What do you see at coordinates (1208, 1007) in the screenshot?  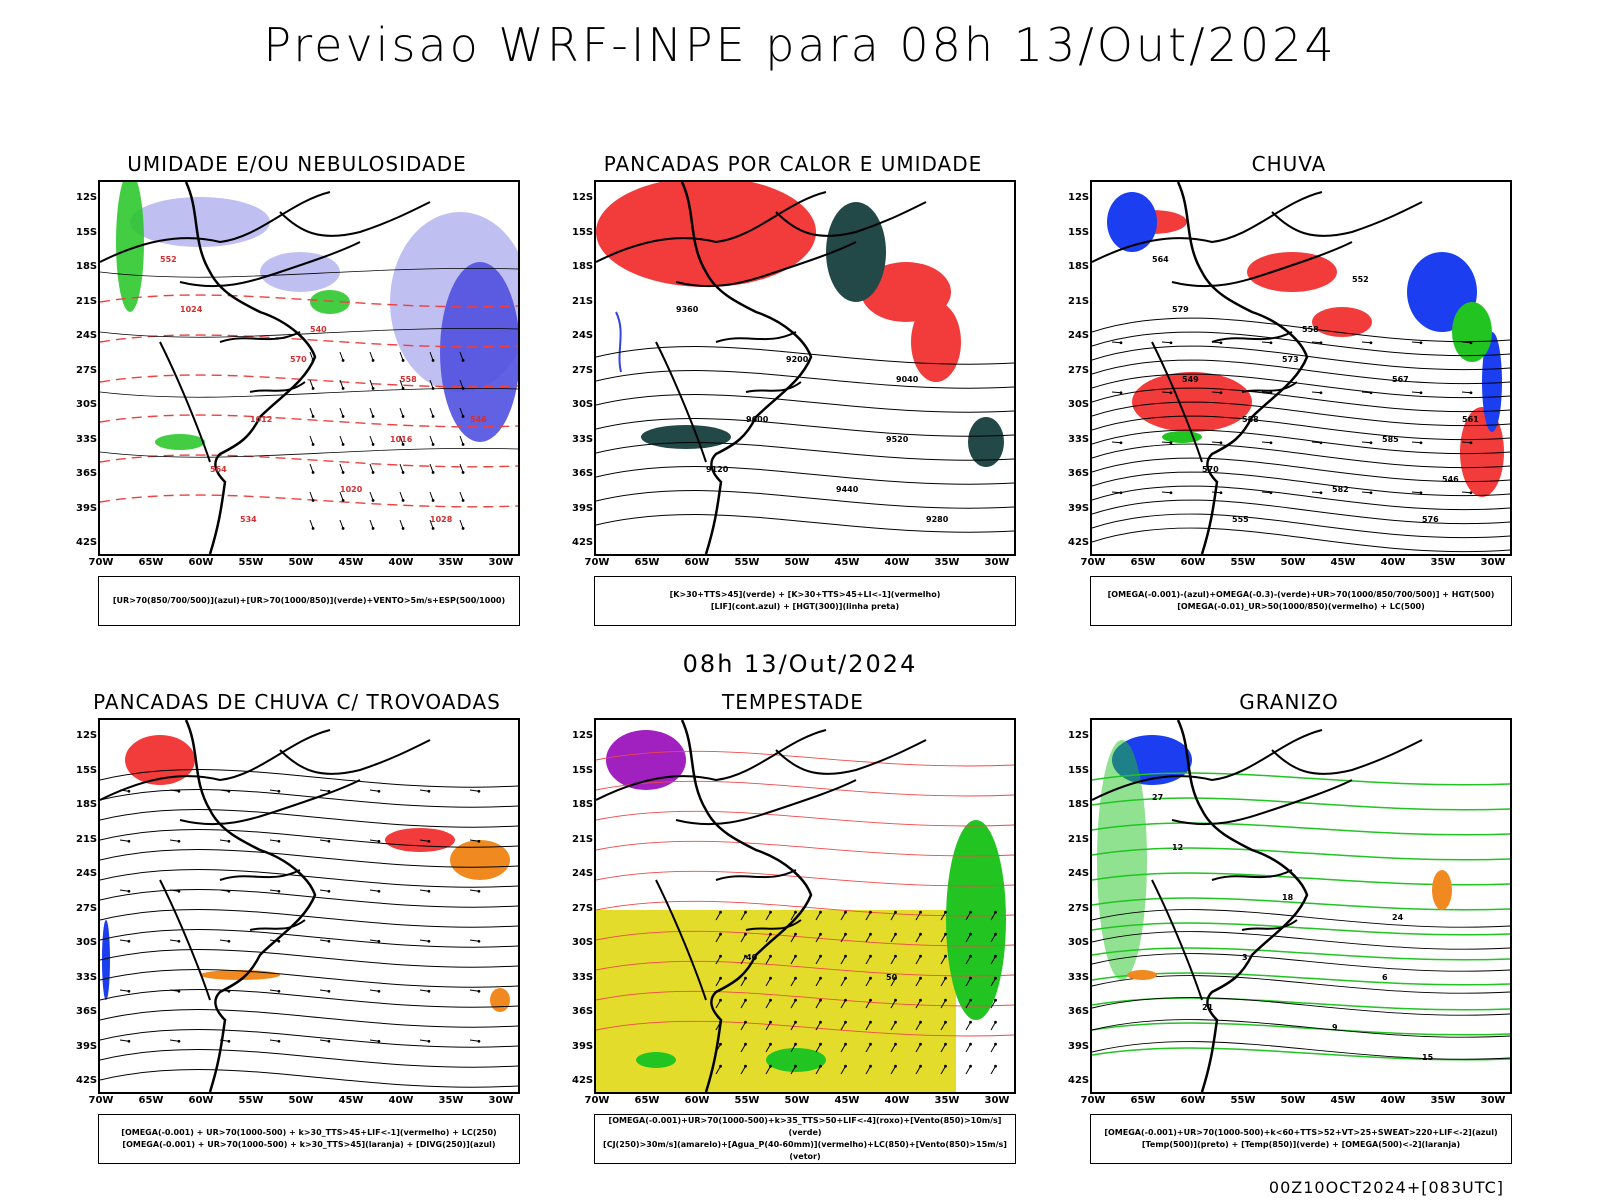 I see `svg-text: 21` at bounding box center [1208, 1007].